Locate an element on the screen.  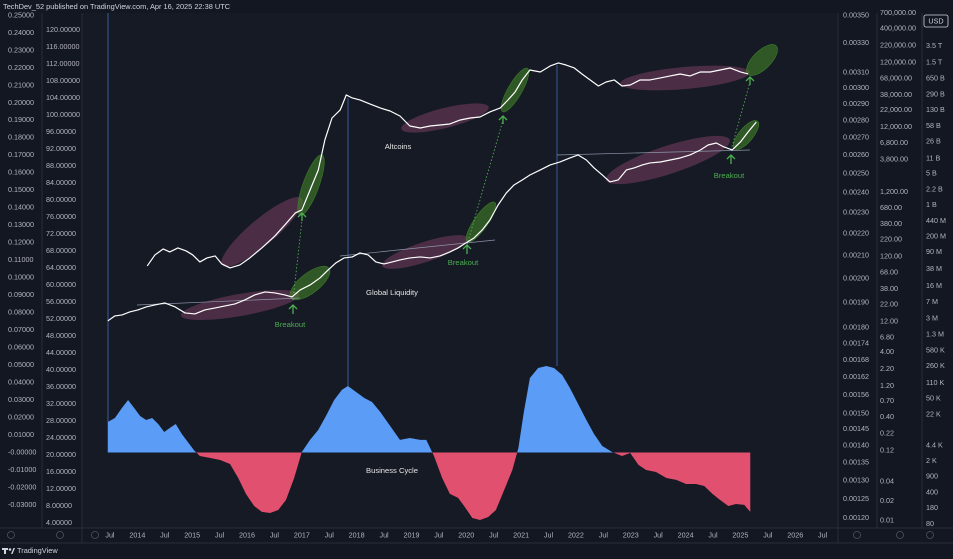
y-tick-label: 38,000.00 is located at coordinates (896, 94).